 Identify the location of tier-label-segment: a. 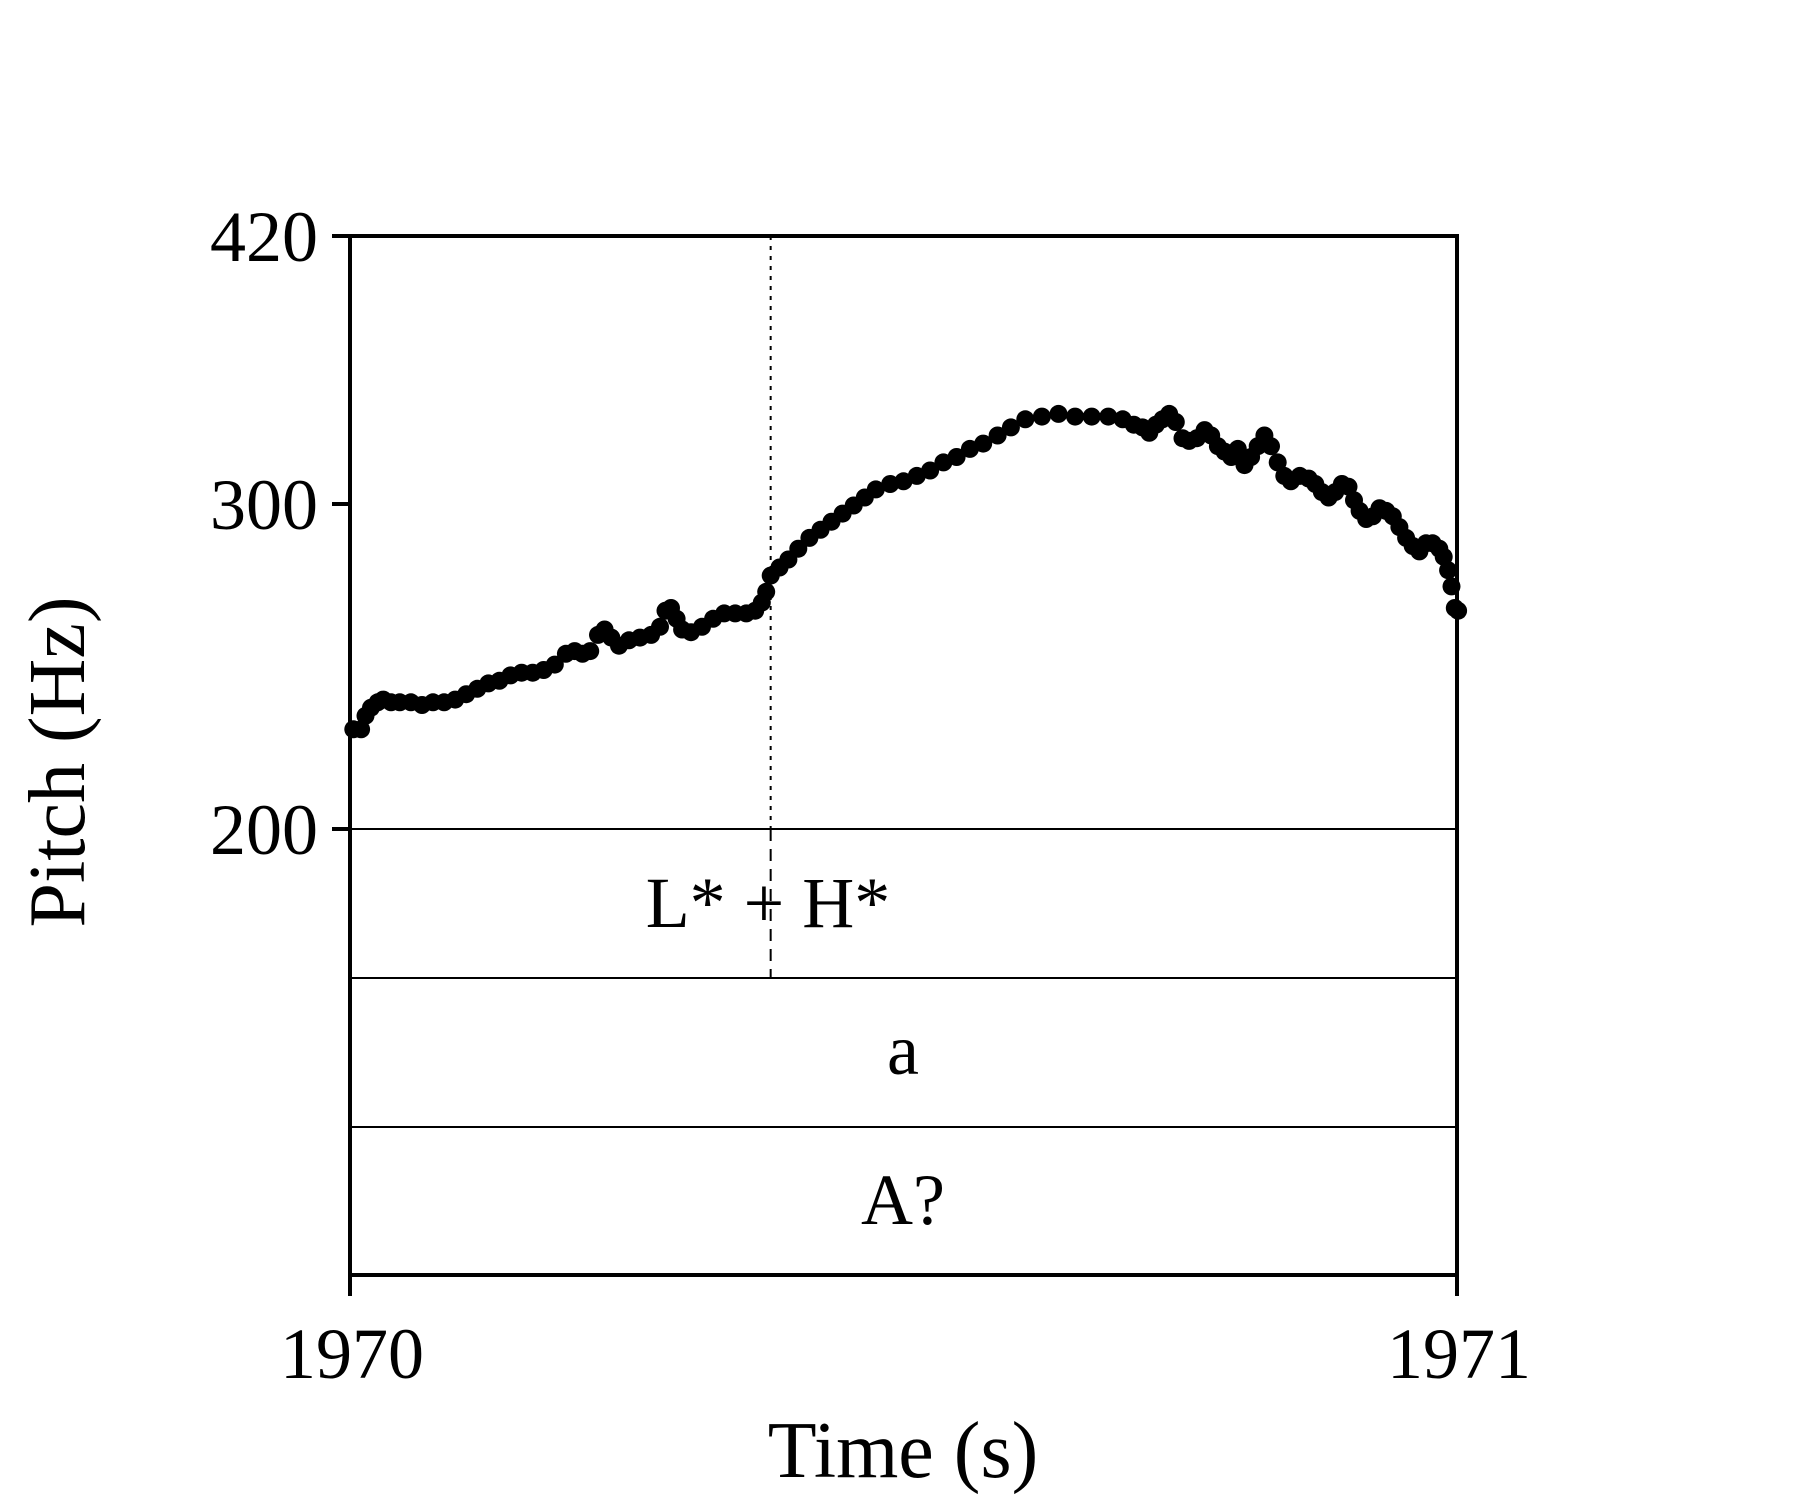
(903, 1050).